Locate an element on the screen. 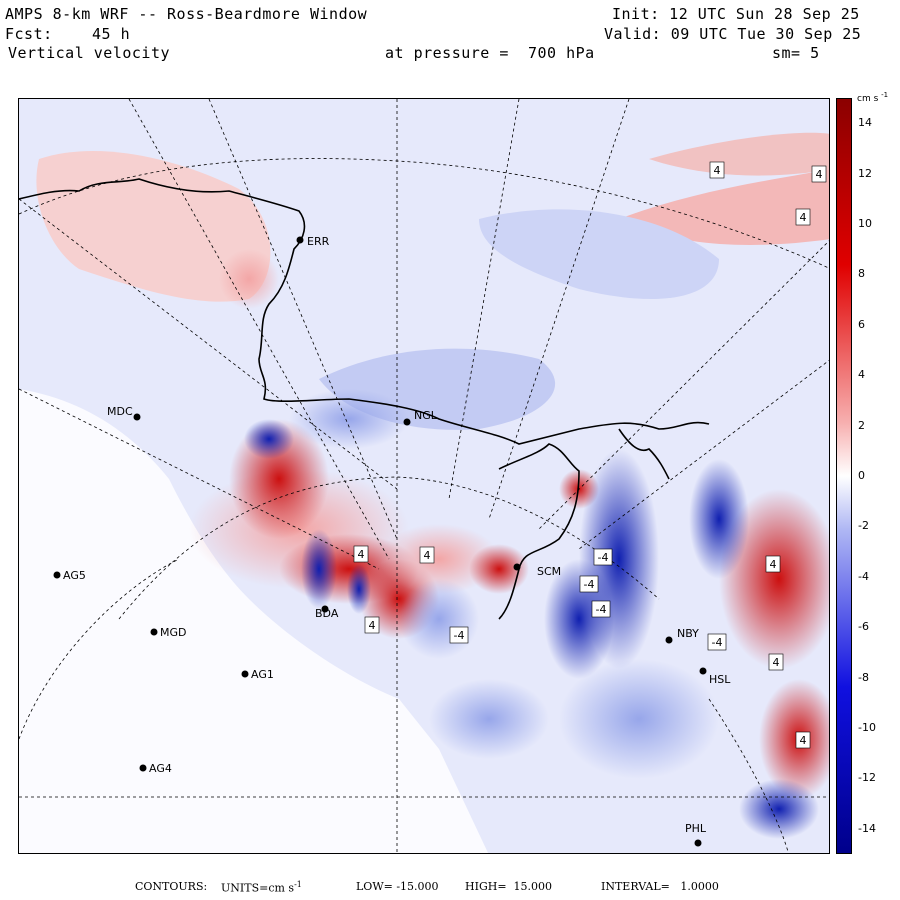 The height and width of the screenshot is (900, 900). colorbar-tick: 0 is located at coordinates (861, 475).